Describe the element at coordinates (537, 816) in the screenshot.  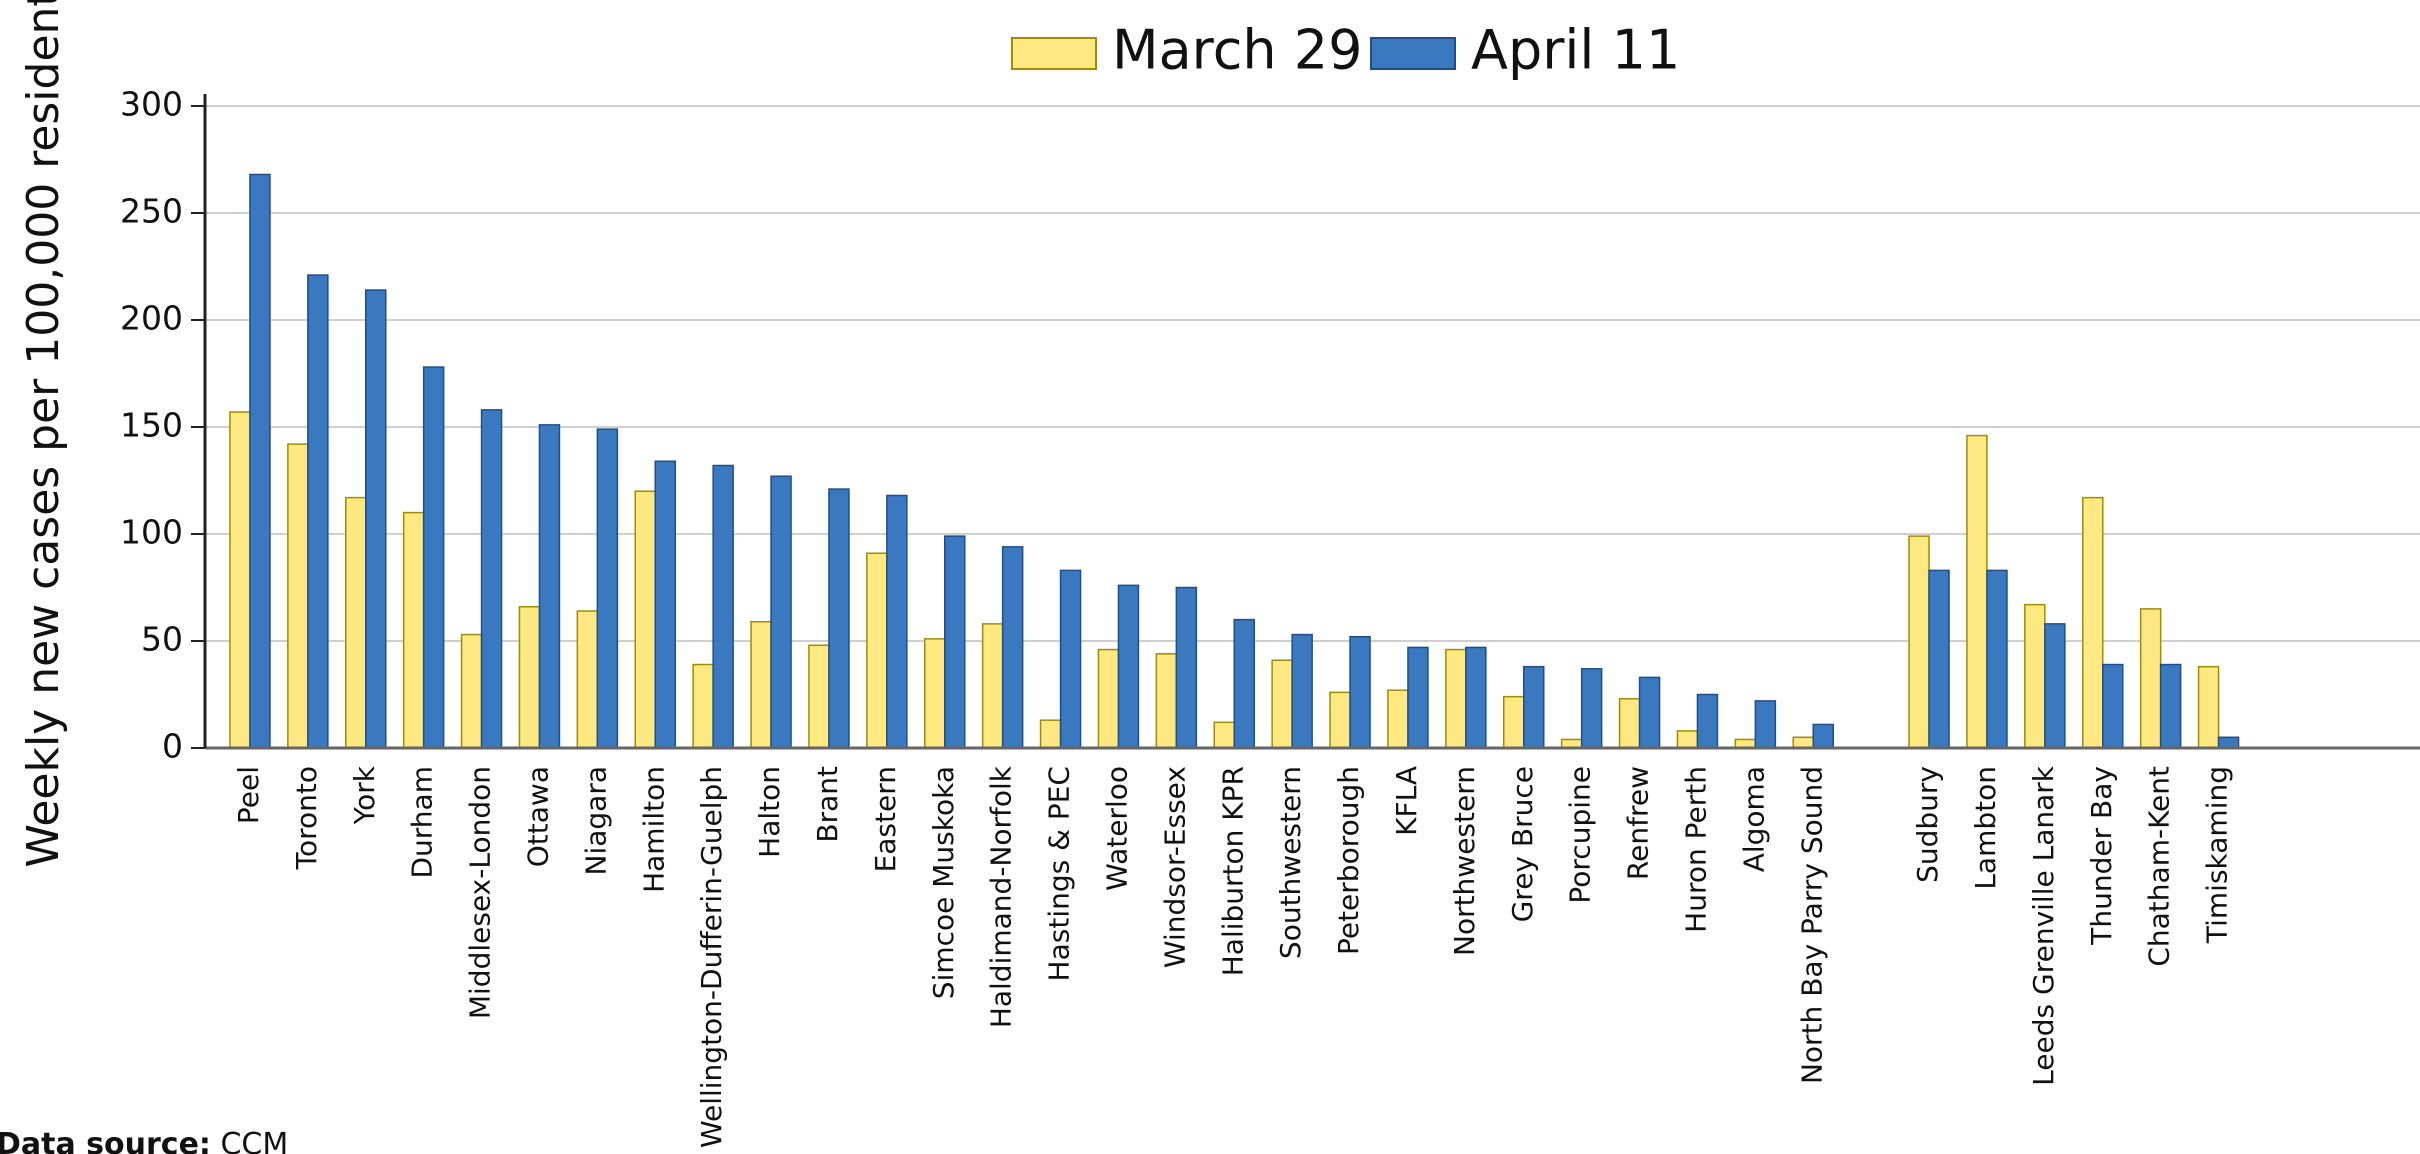
I see `x-tick-label: Ottawa` at that location.